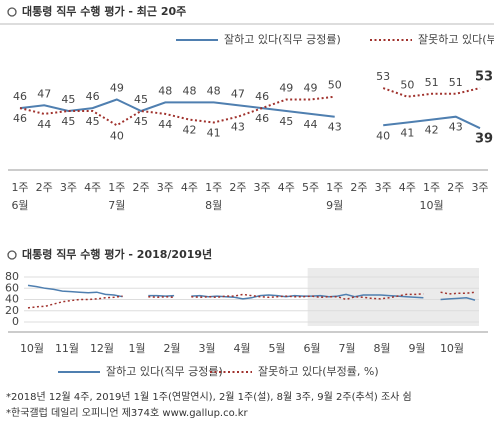 The width and height of the screenshot is (494, 425). I want to click on x-tick-label: 6월, so click(311, 348).